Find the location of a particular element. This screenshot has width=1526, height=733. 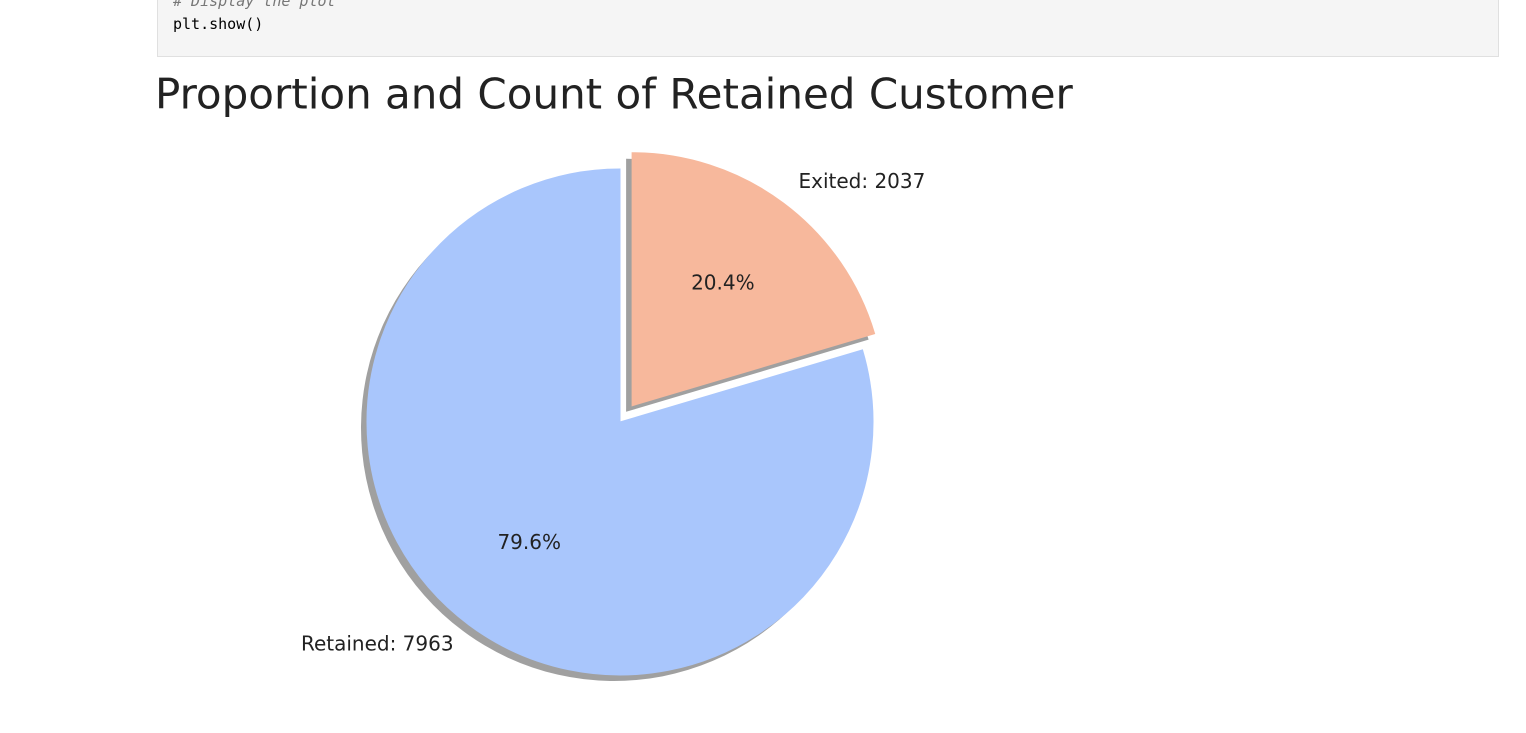

category-label: Exited: 2037 is located at coordinates (861, 181).